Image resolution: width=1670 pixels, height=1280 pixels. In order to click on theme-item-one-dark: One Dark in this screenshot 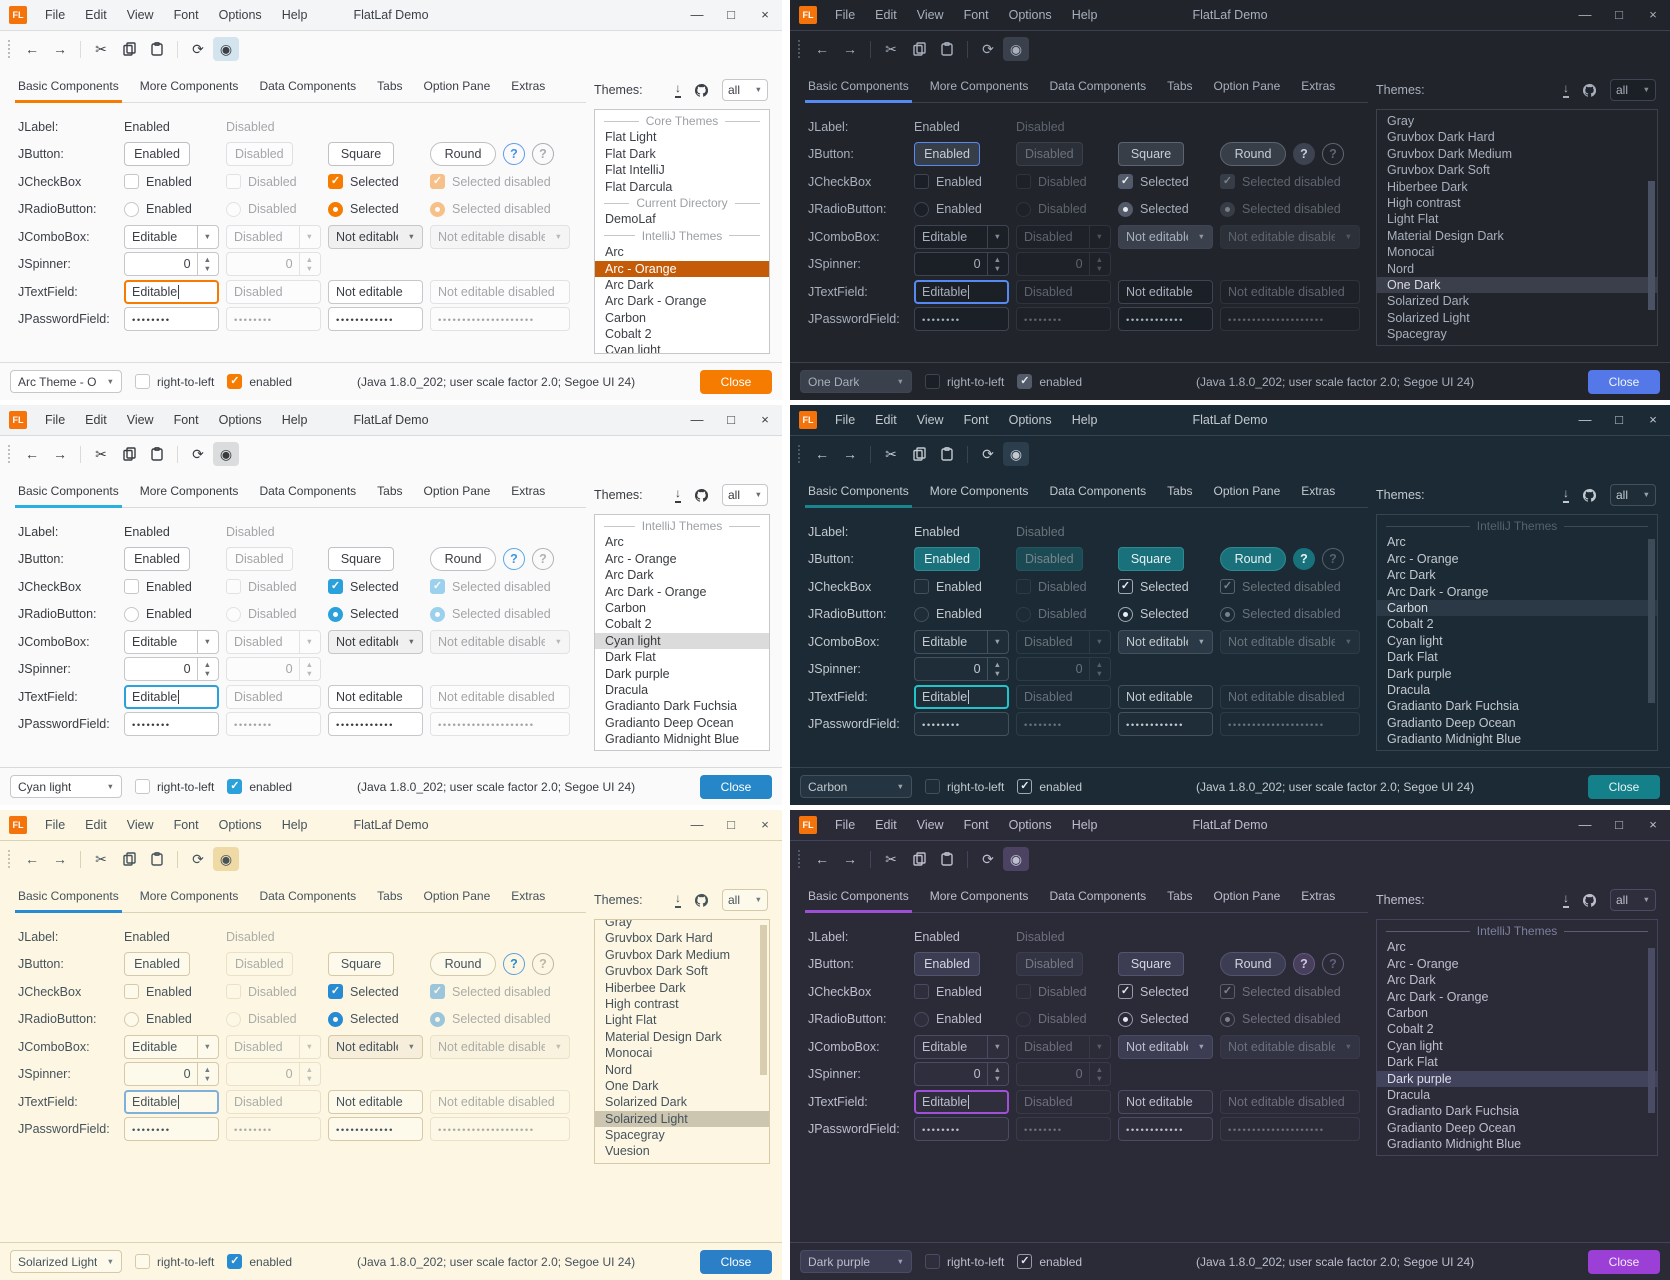, I will do `click(632, 1085)`.